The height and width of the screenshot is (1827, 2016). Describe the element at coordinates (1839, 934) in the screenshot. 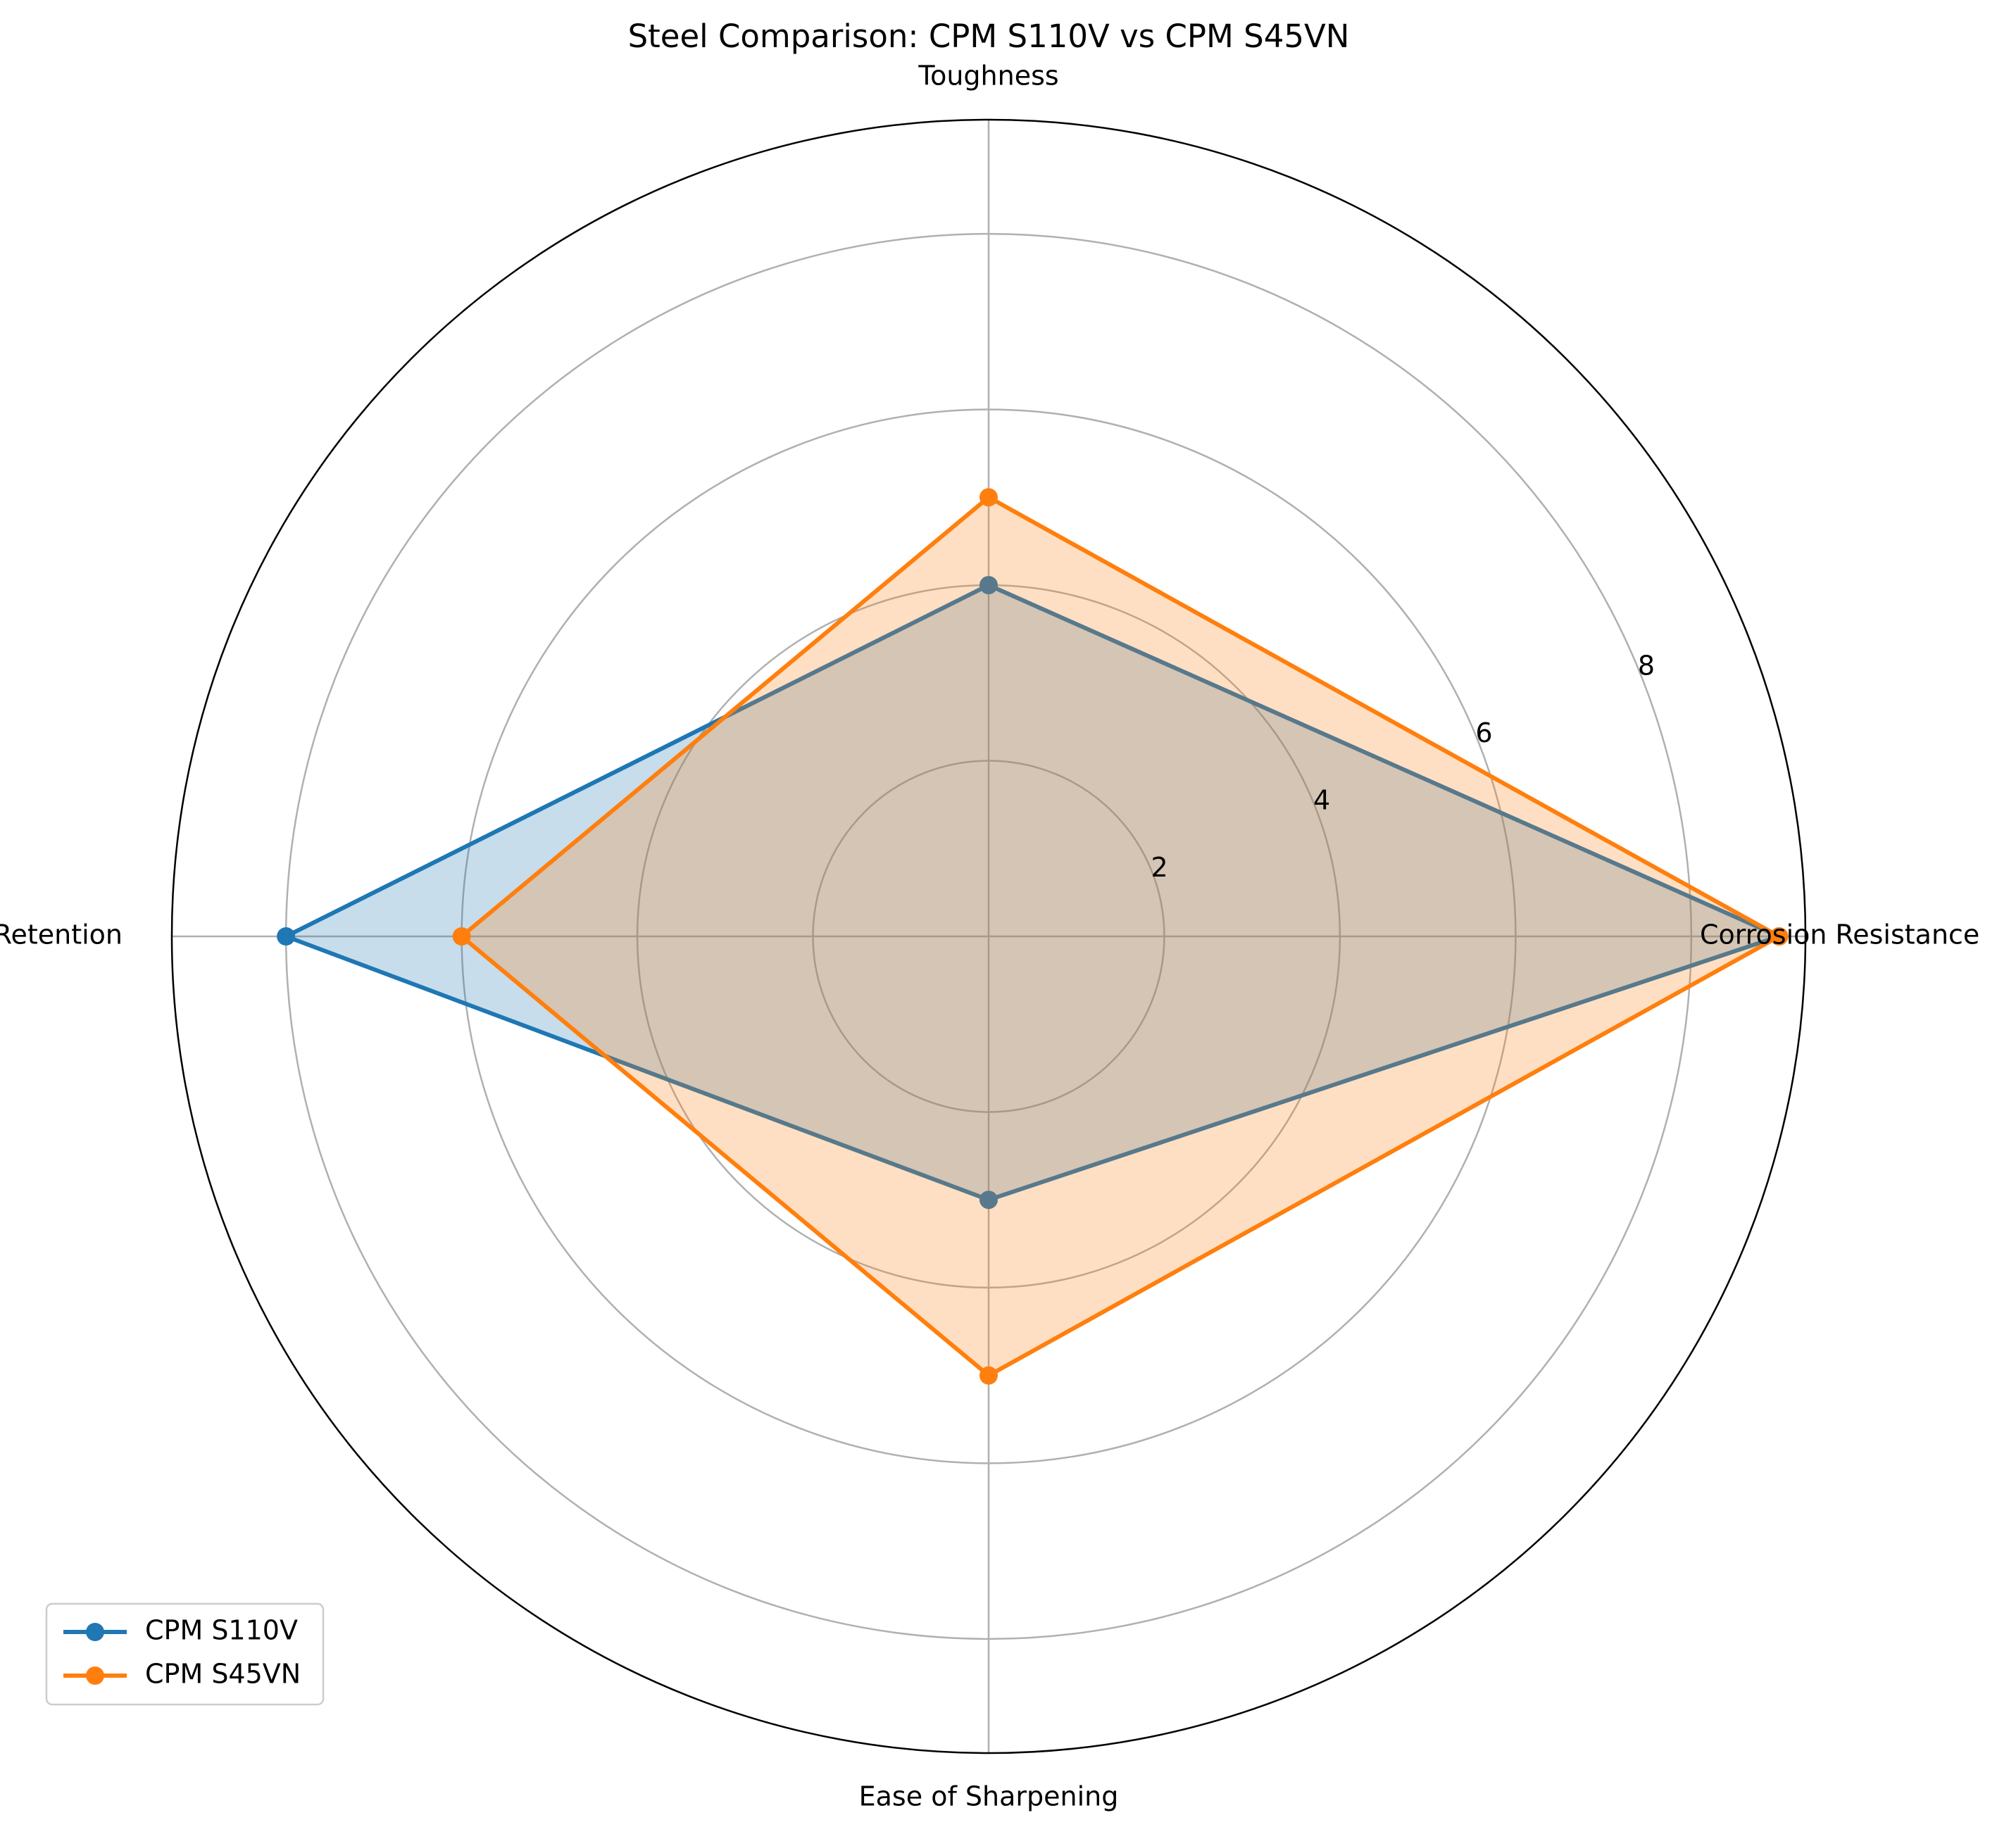

I see `axis-label-corrosion-resistance: Corrosion Resistance` at that location.